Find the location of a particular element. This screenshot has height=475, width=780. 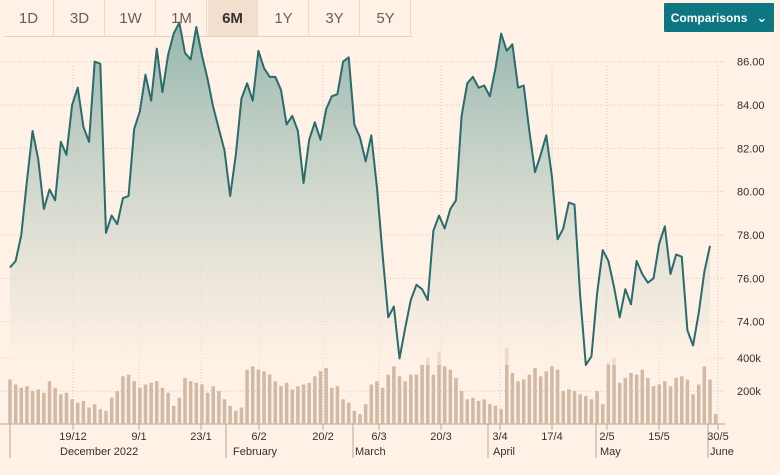

comparisons-label: Comparisons is located at coordinates (709, 17).